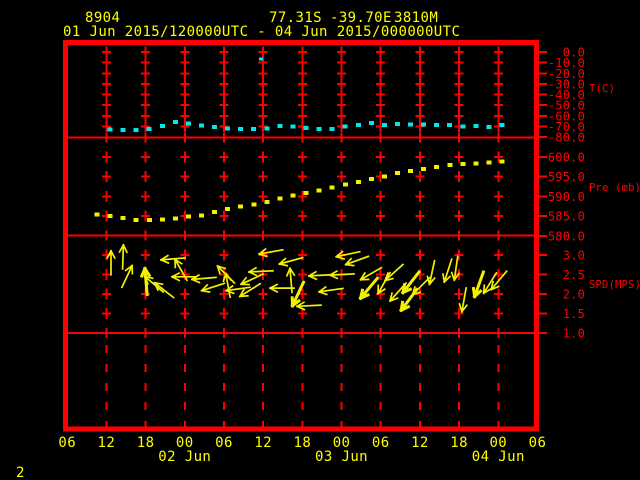  Describe the element at coordinates (566, 217) in the screenshot. I see `y-tick-label: 585.0` at that location.